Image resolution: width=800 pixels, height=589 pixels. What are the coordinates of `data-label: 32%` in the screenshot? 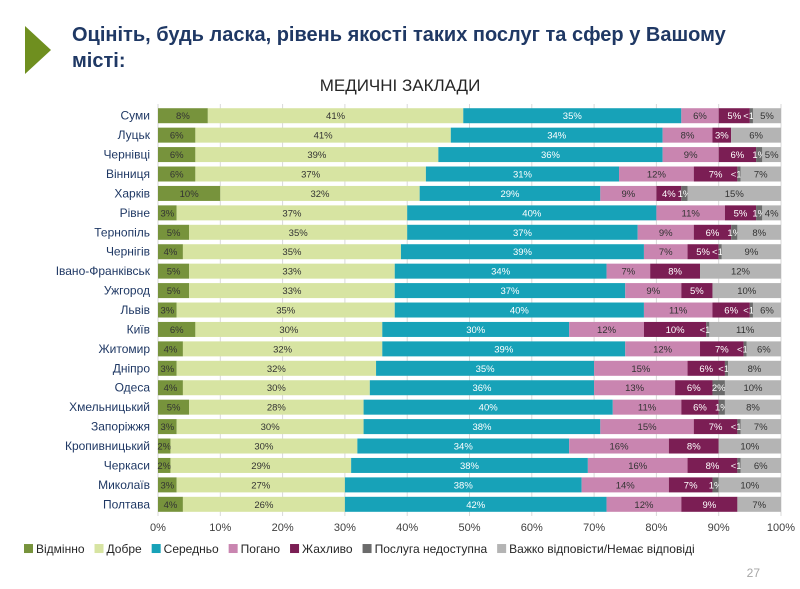 It's located at (283, 349).